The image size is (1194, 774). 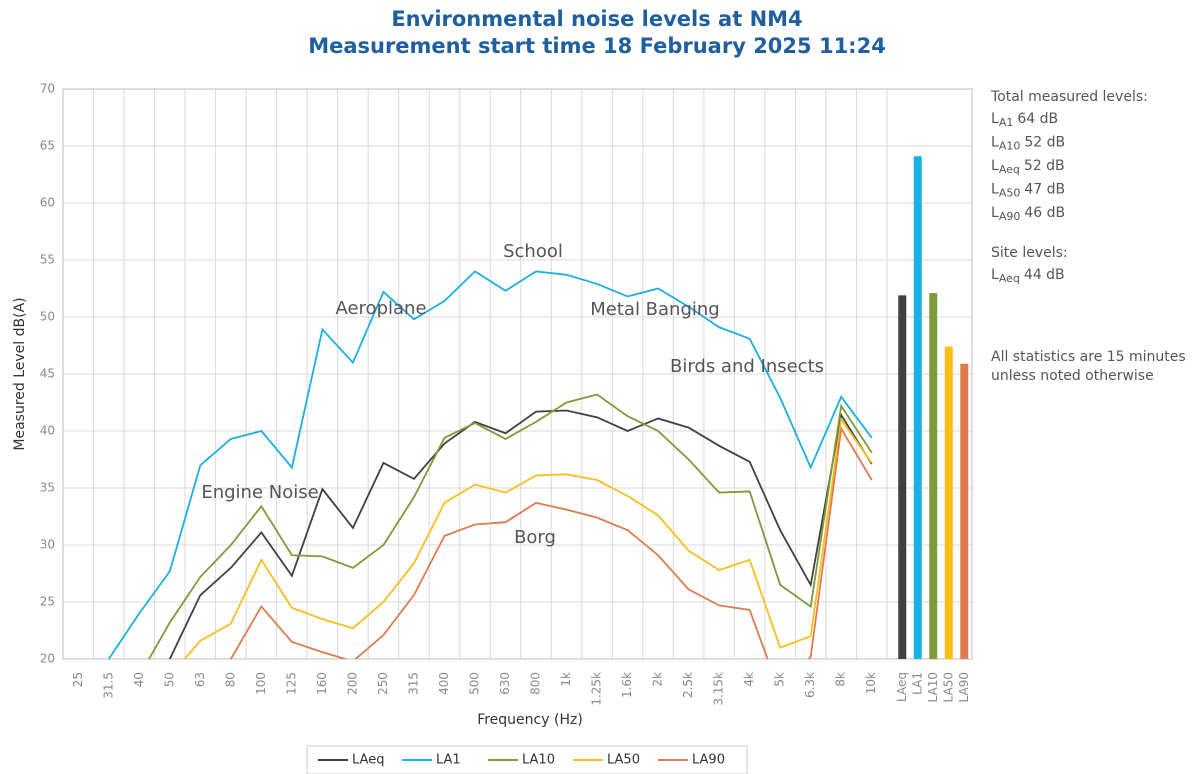 What do you see at coordinates (505, 683) in the screenshot?
I see `x-tick-label: 630` at bounding box center [505, 683].